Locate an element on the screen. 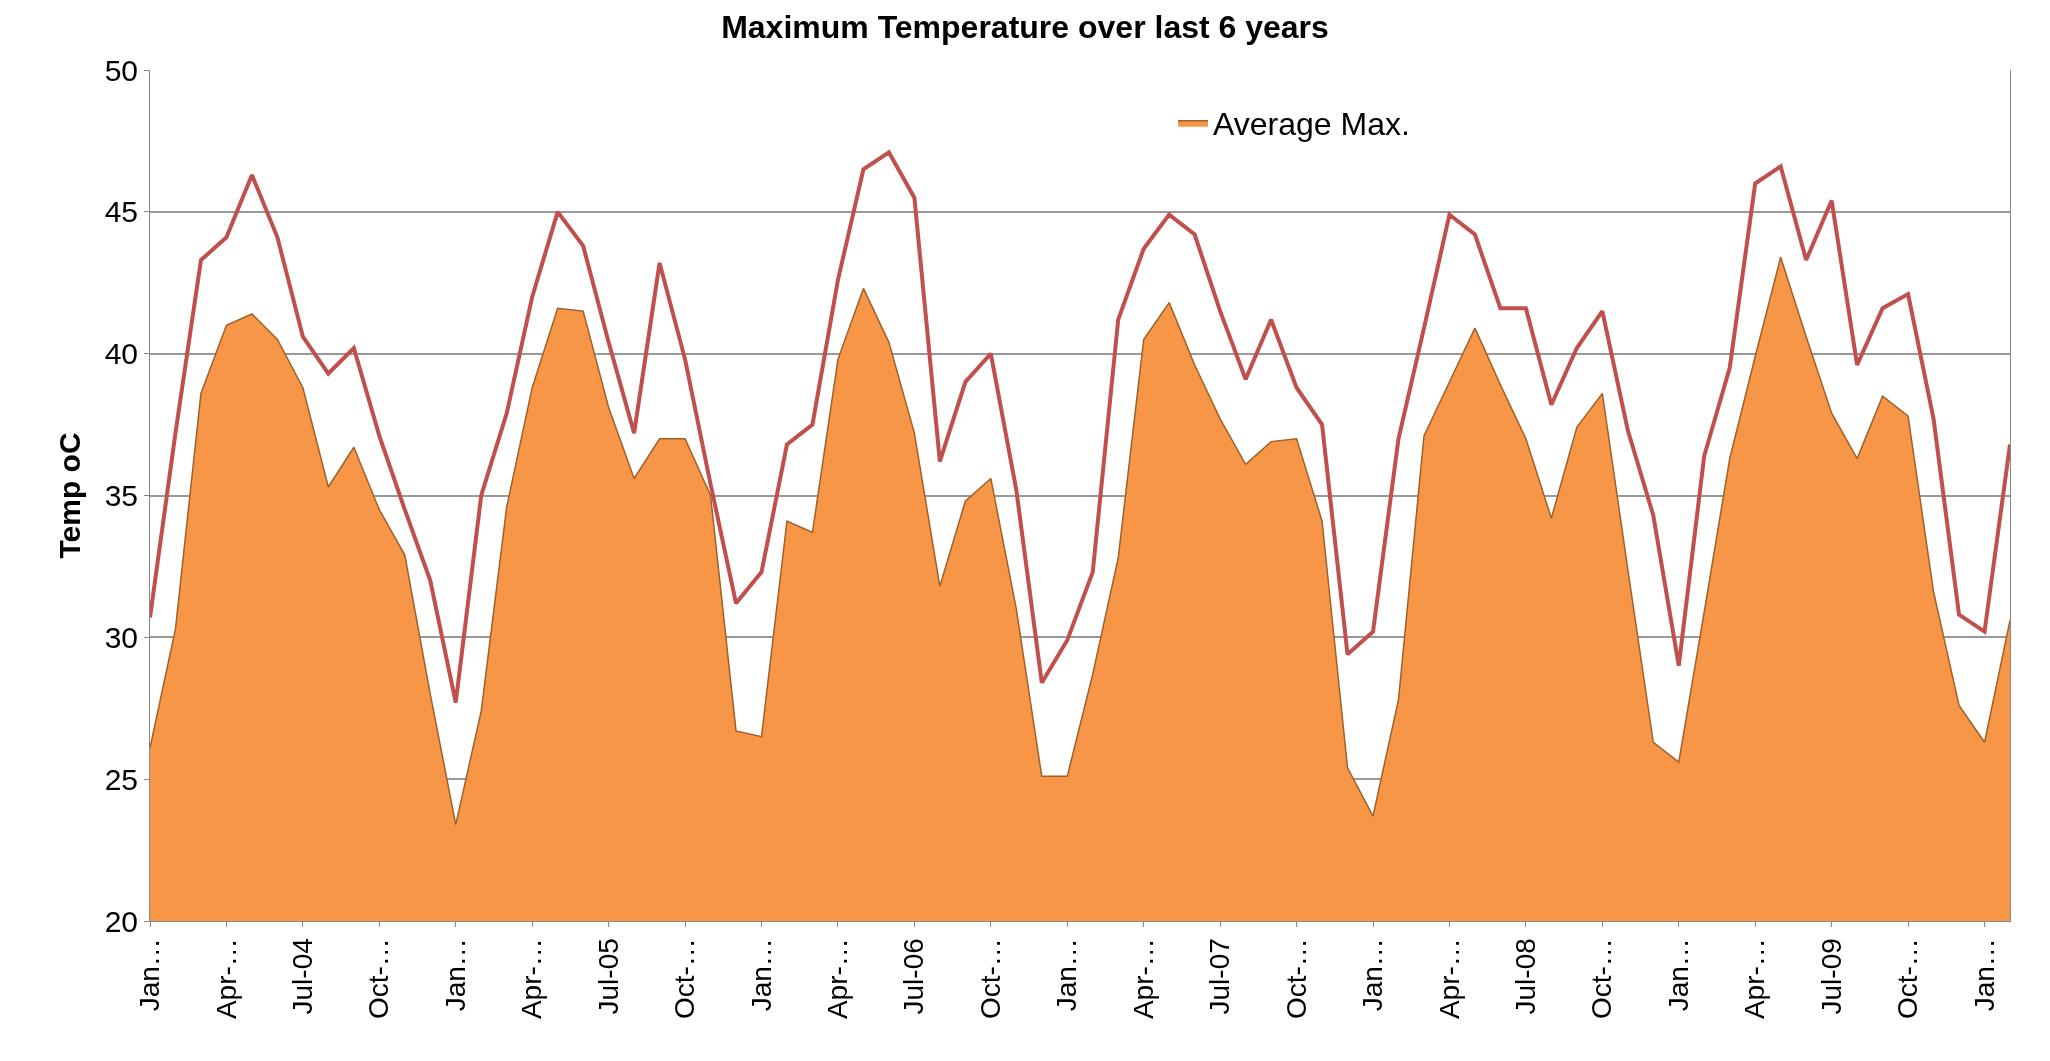 This screenshot has width=2050, height=1061. x-tick-label: Jul-05 is located at coordinates (608, 976).